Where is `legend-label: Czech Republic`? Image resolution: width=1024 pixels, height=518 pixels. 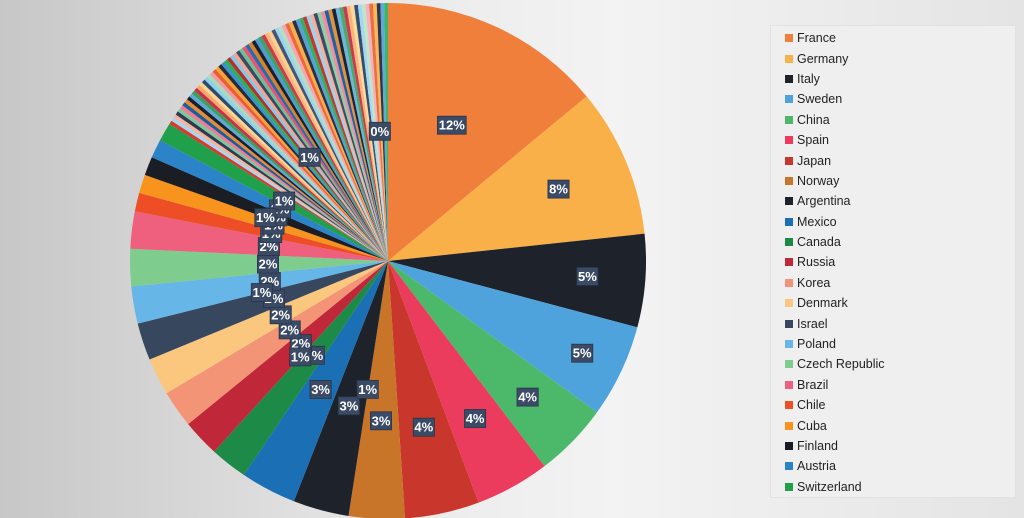
legend-label: Czech Republic is located at coordinates (841, 364).